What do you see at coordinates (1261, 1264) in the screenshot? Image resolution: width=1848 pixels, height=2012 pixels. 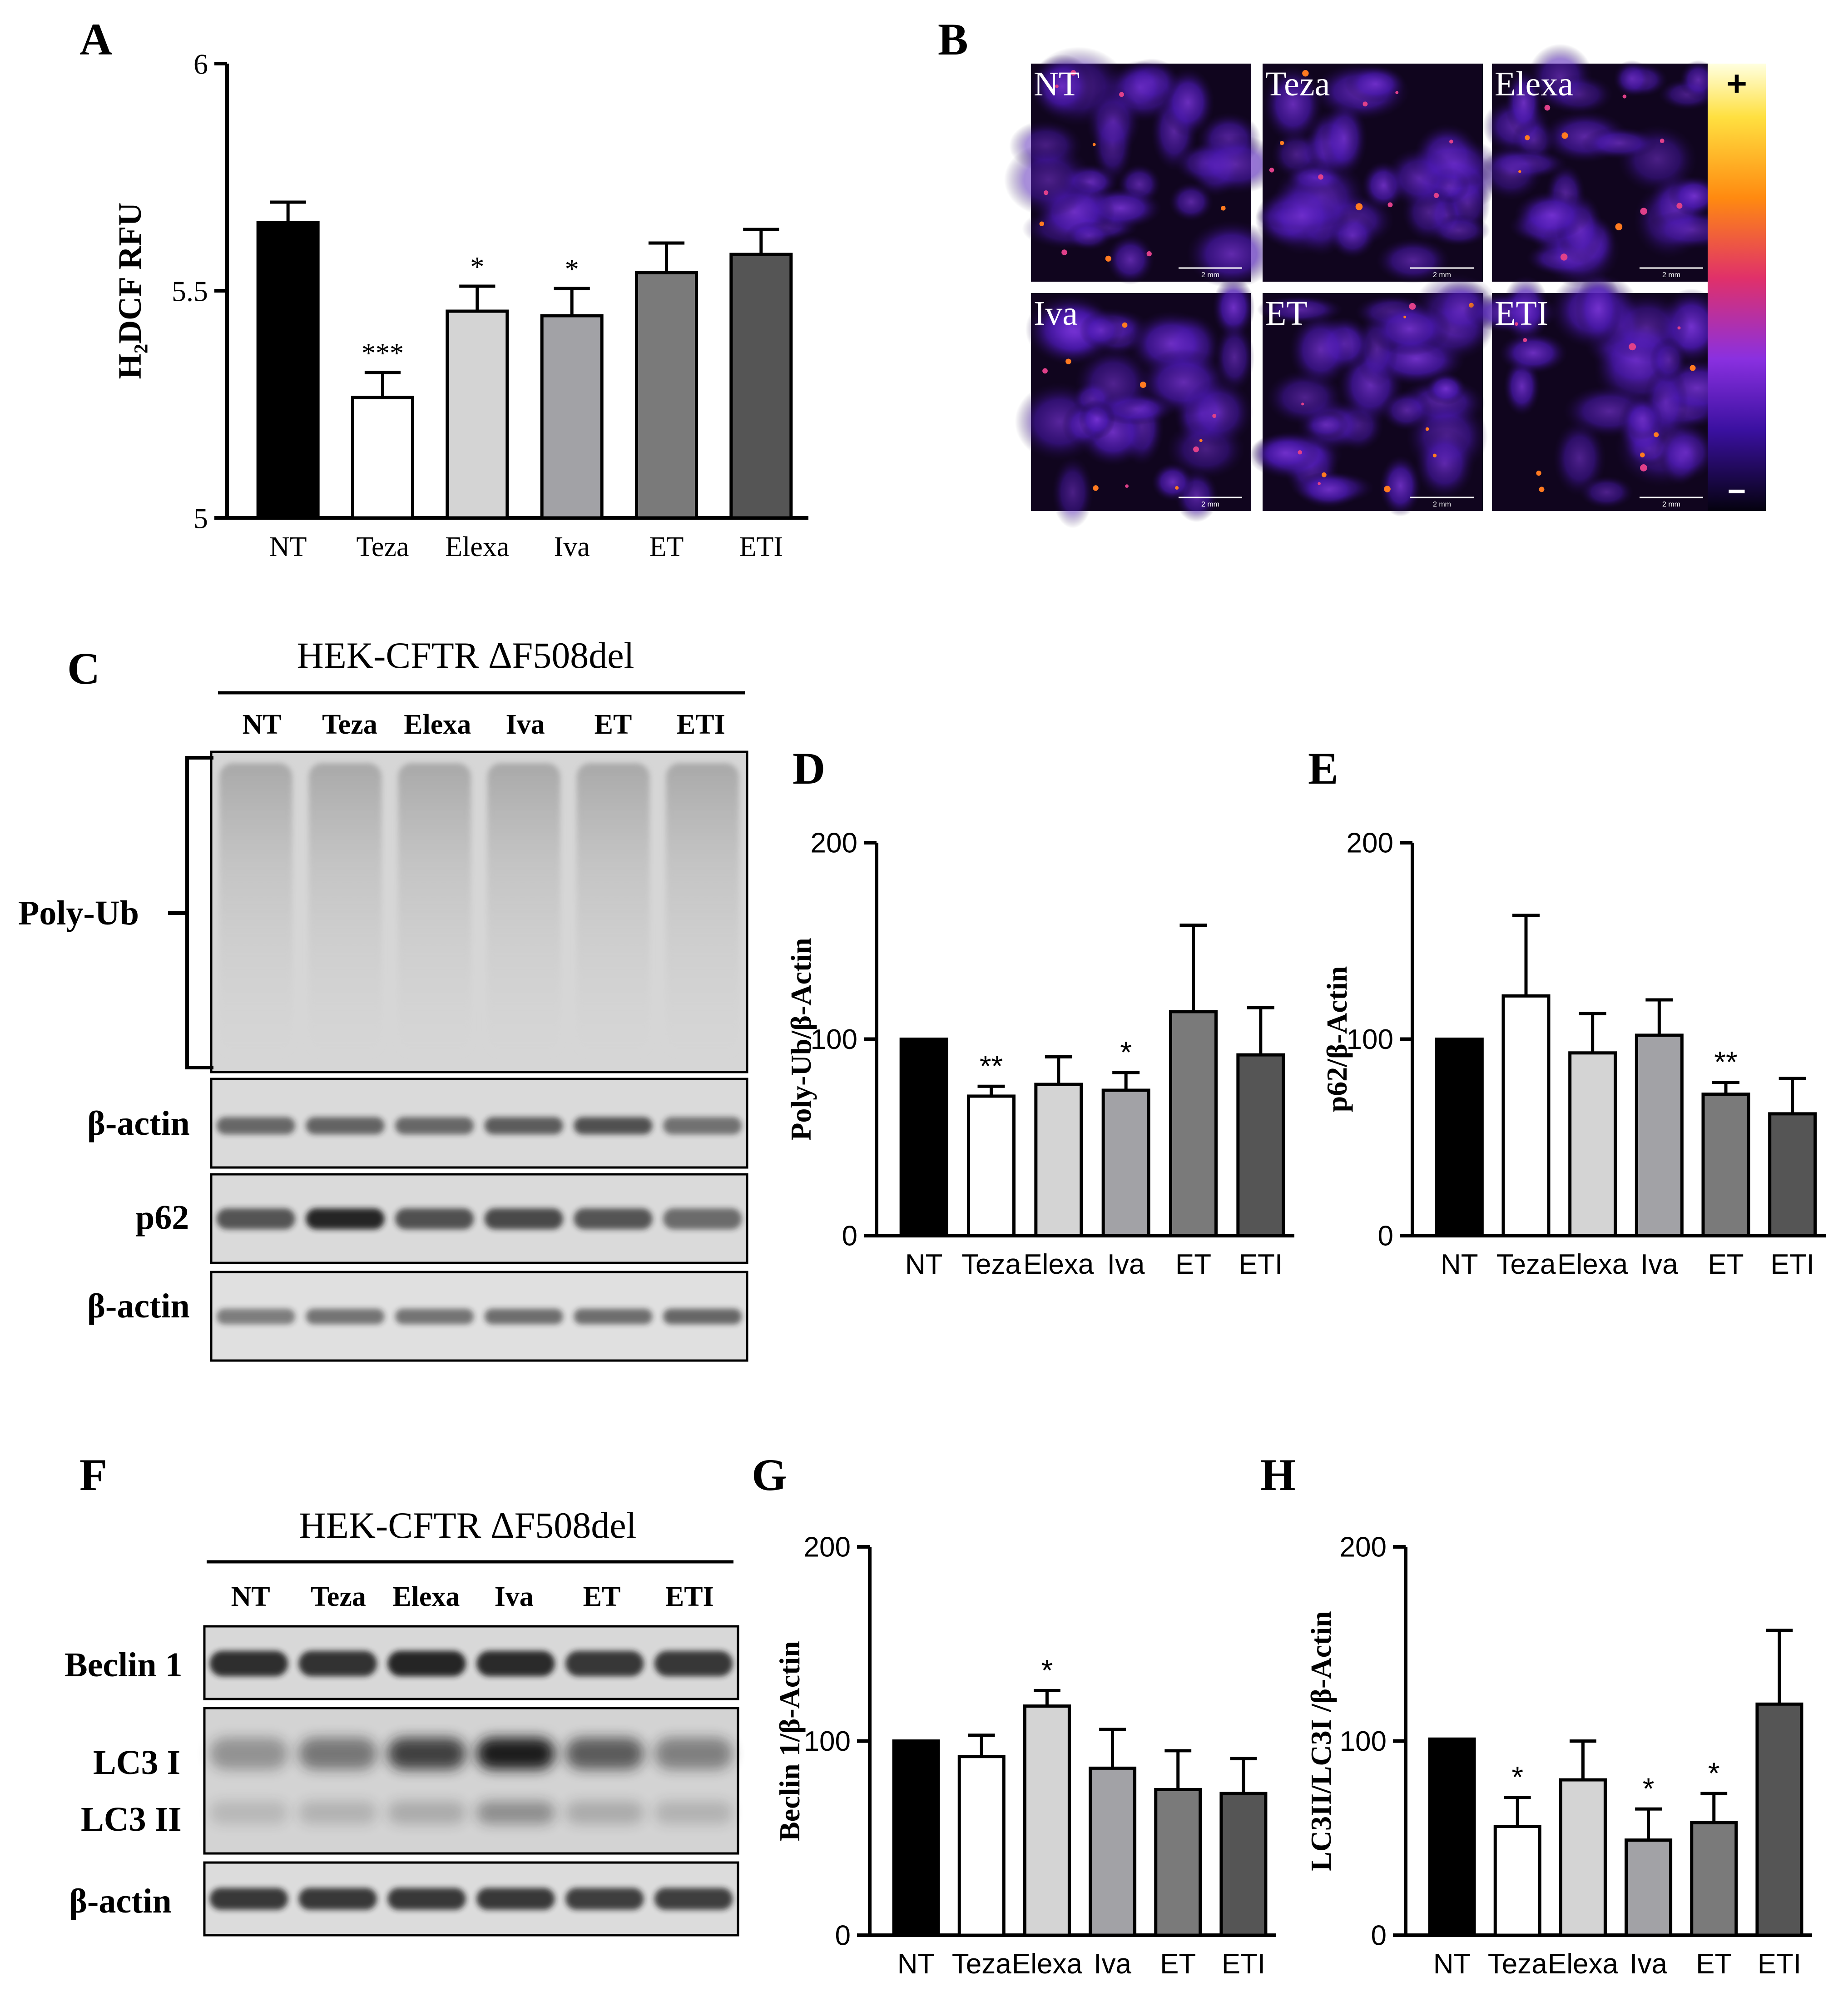 I see `x-tick-label-eti: ETI` at bounding box center [1261, 1264].